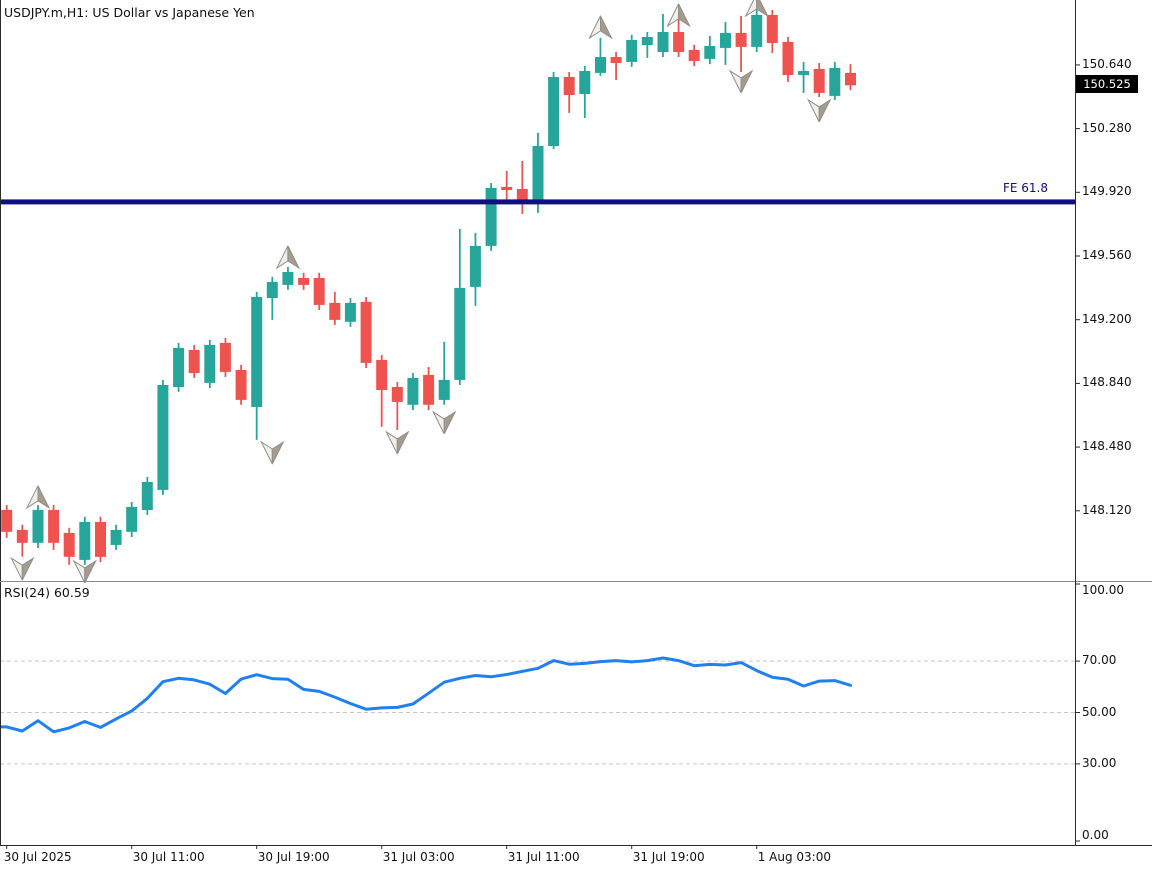 Image resolution: width=1152 pixels, height=870 pixels. I want to click on price-axis-label: 148.480, so click(1107, 446).